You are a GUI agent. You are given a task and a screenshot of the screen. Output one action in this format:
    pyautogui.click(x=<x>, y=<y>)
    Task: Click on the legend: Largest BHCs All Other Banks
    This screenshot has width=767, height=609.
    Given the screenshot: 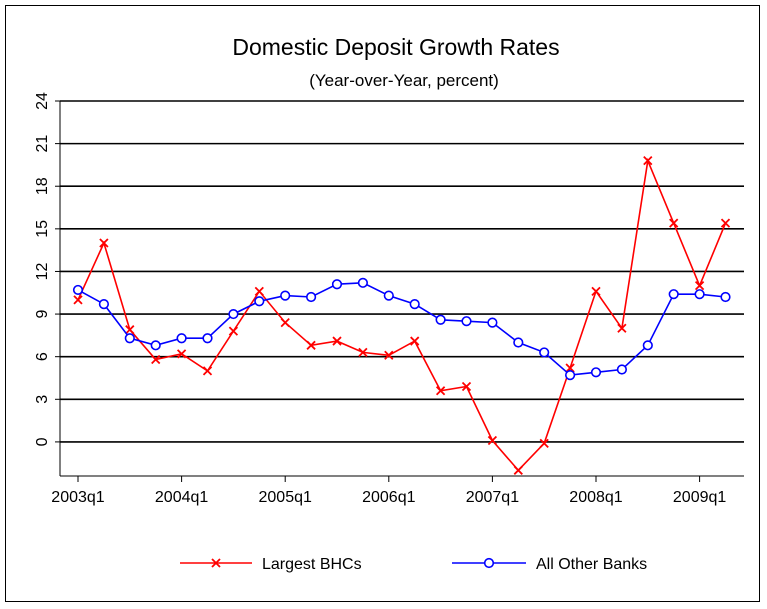 What is the action you would take?
    pyautogui.click(x=413, y=564)
    